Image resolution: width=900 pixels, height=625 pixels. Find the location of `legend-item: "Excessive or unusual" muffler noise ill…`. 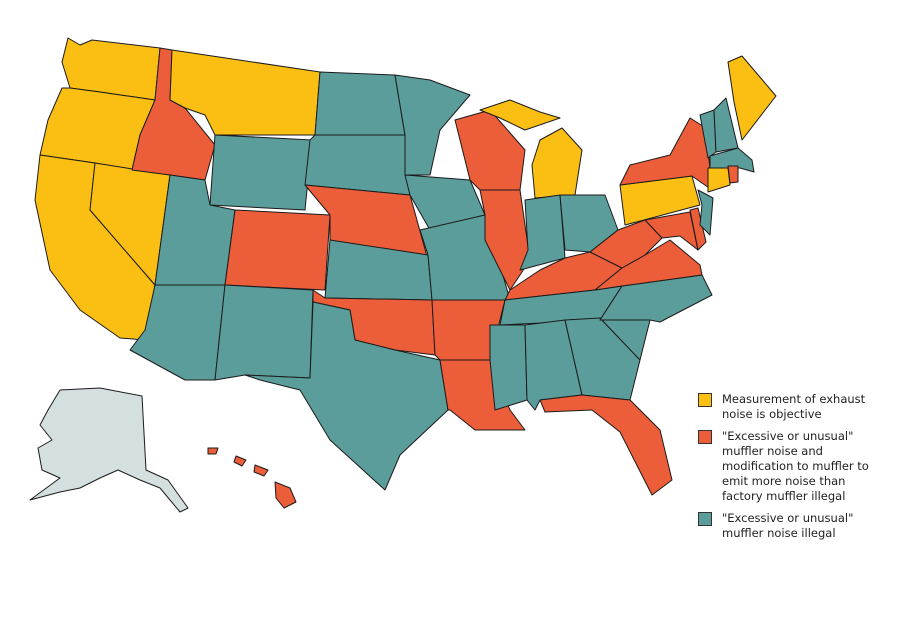

legend-item: "Excessive or unusual" muffler noise ill… is located at coordinates (798, 526).